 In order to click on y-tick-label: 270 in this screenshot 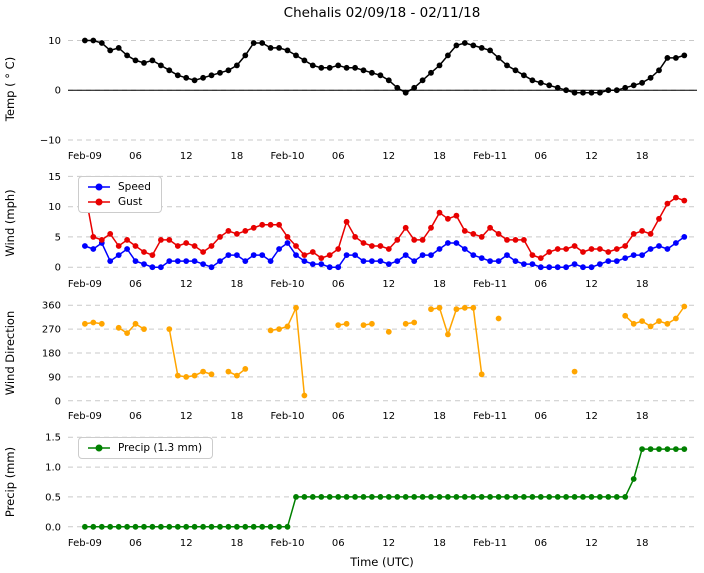, I will do `click(51, 330)`.